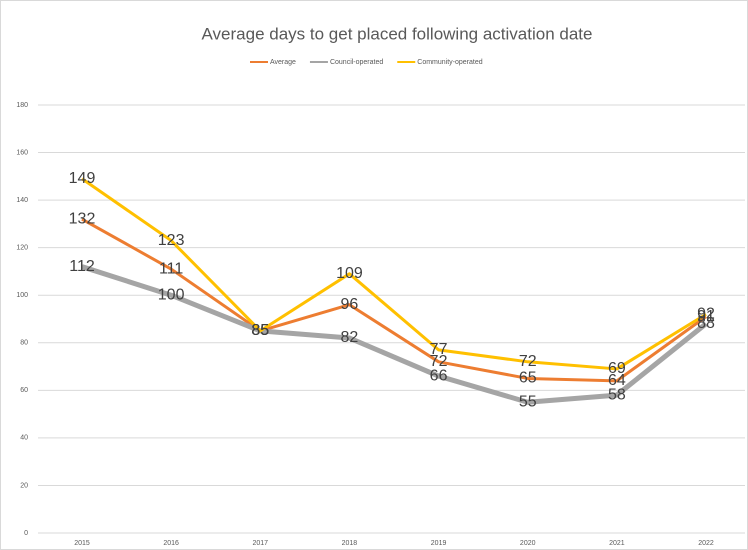 The height and width of the screenshot is (550, 748). I want to click on x-tick-label: 2021, so click(617, 543).